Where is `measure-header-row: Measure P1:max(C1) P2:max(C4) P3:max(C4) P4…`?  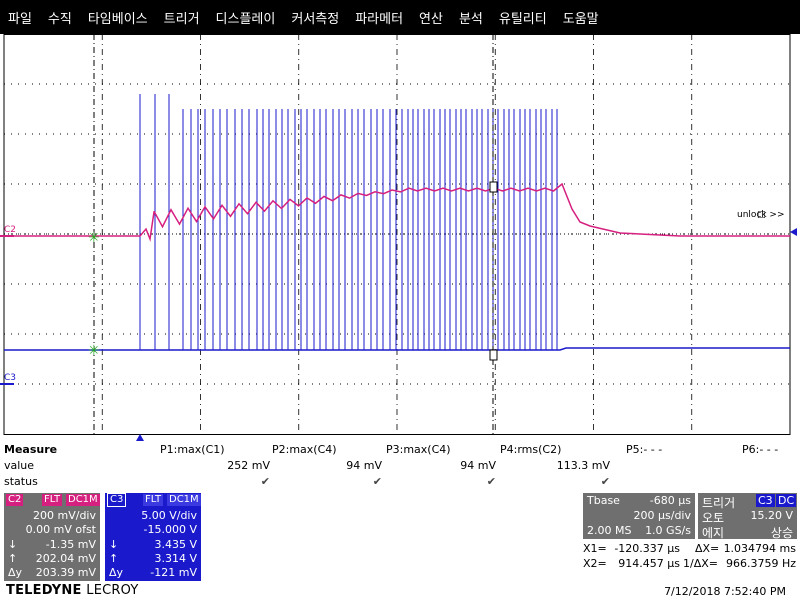
measure-header-row: Measure P1:max(C1) P2:max(C4) P3:max(C4) P4… is located at coordinates (400, 451).